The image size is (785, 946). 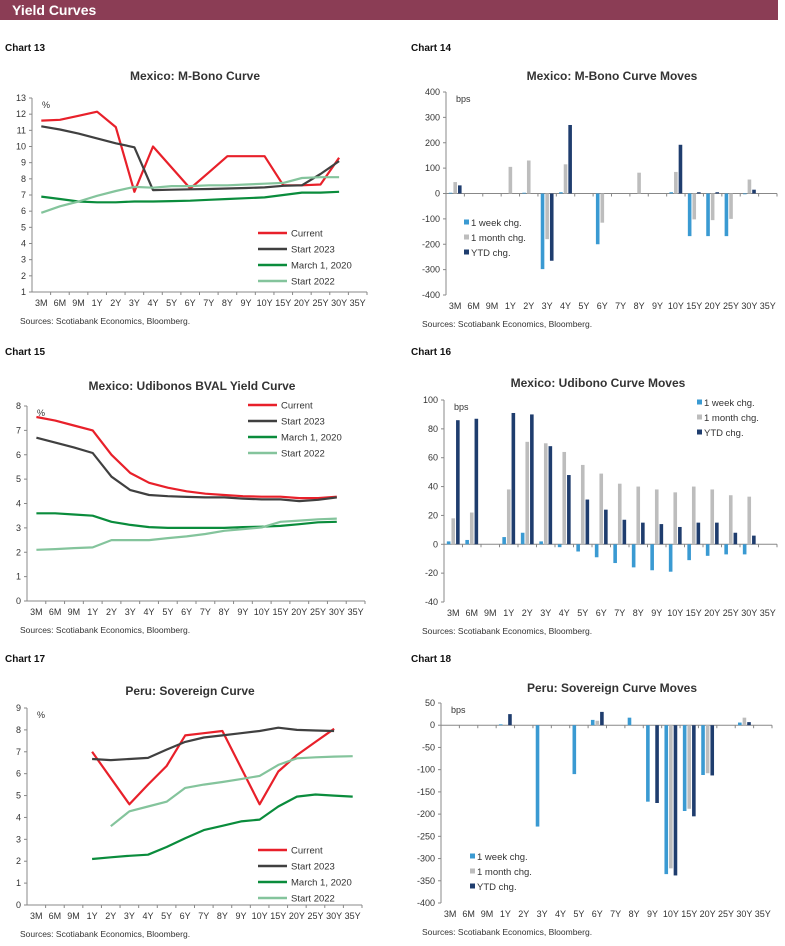 I want to click on y-tick-label: -150, so click(x=426, y=792).